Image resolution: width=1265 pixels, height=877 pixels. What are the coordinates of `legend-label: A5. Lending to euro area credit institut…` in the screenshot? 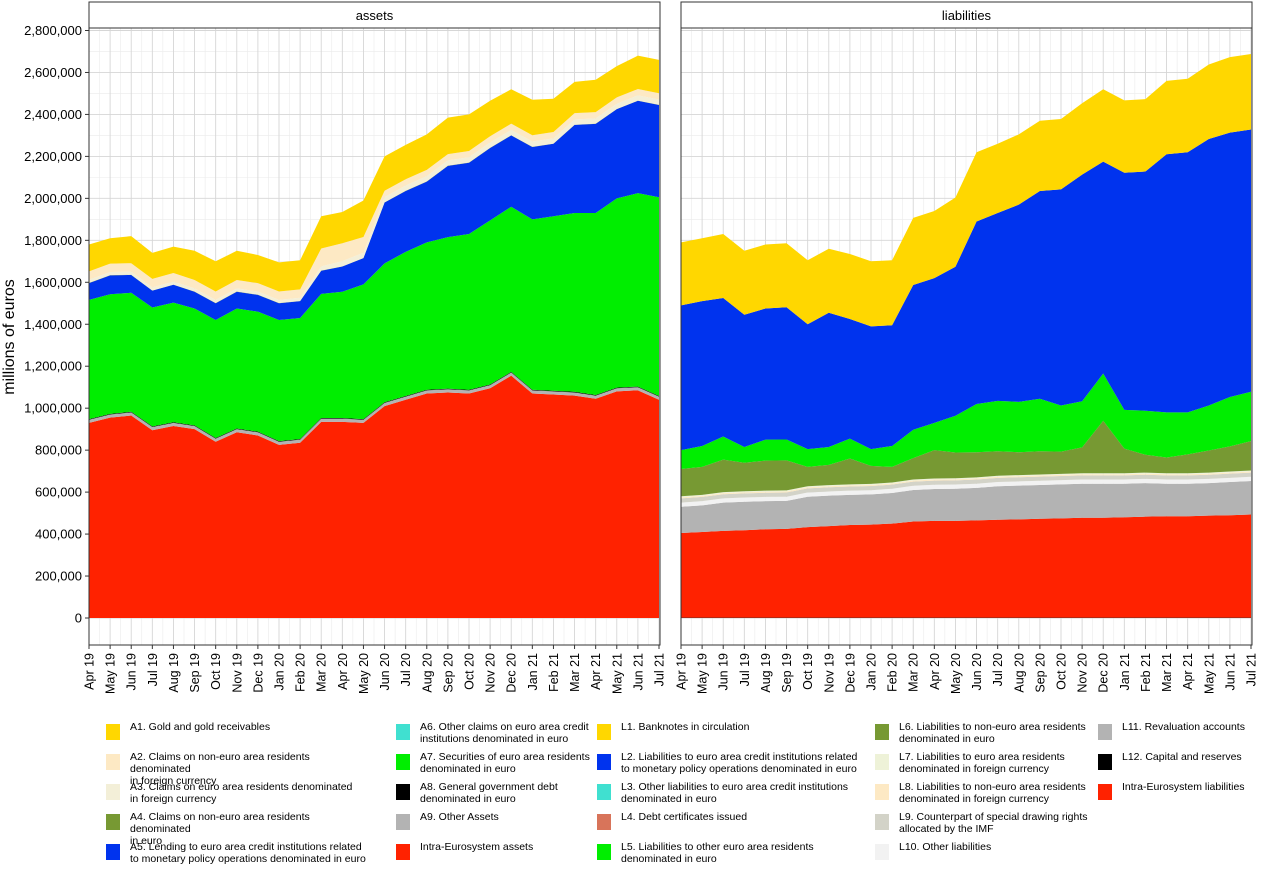 It's located at (248, 853).